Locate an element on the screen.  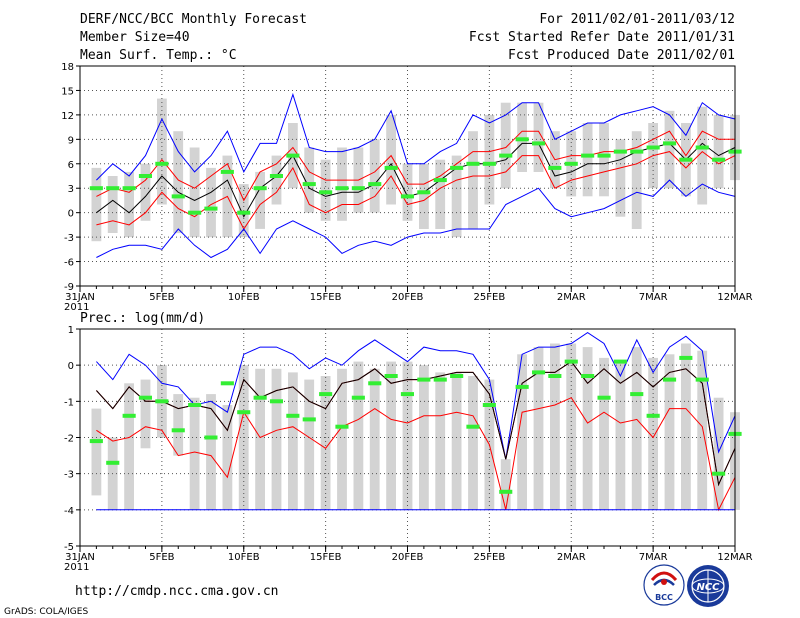
forecast-period: For 2011/02/01-2011/03/12 is located at coordinates (637, 19).